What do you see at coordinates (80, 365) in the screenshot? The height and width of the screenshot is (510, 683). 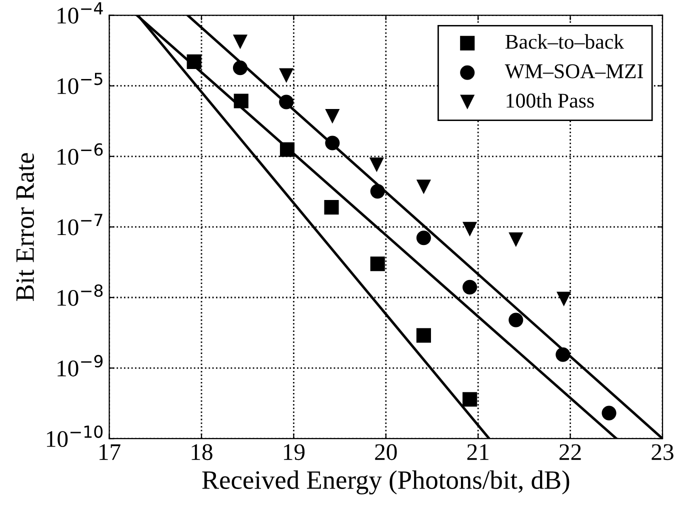 I see `y-tick-label: 10$^{−9}$` at bounding box center [80, 365].